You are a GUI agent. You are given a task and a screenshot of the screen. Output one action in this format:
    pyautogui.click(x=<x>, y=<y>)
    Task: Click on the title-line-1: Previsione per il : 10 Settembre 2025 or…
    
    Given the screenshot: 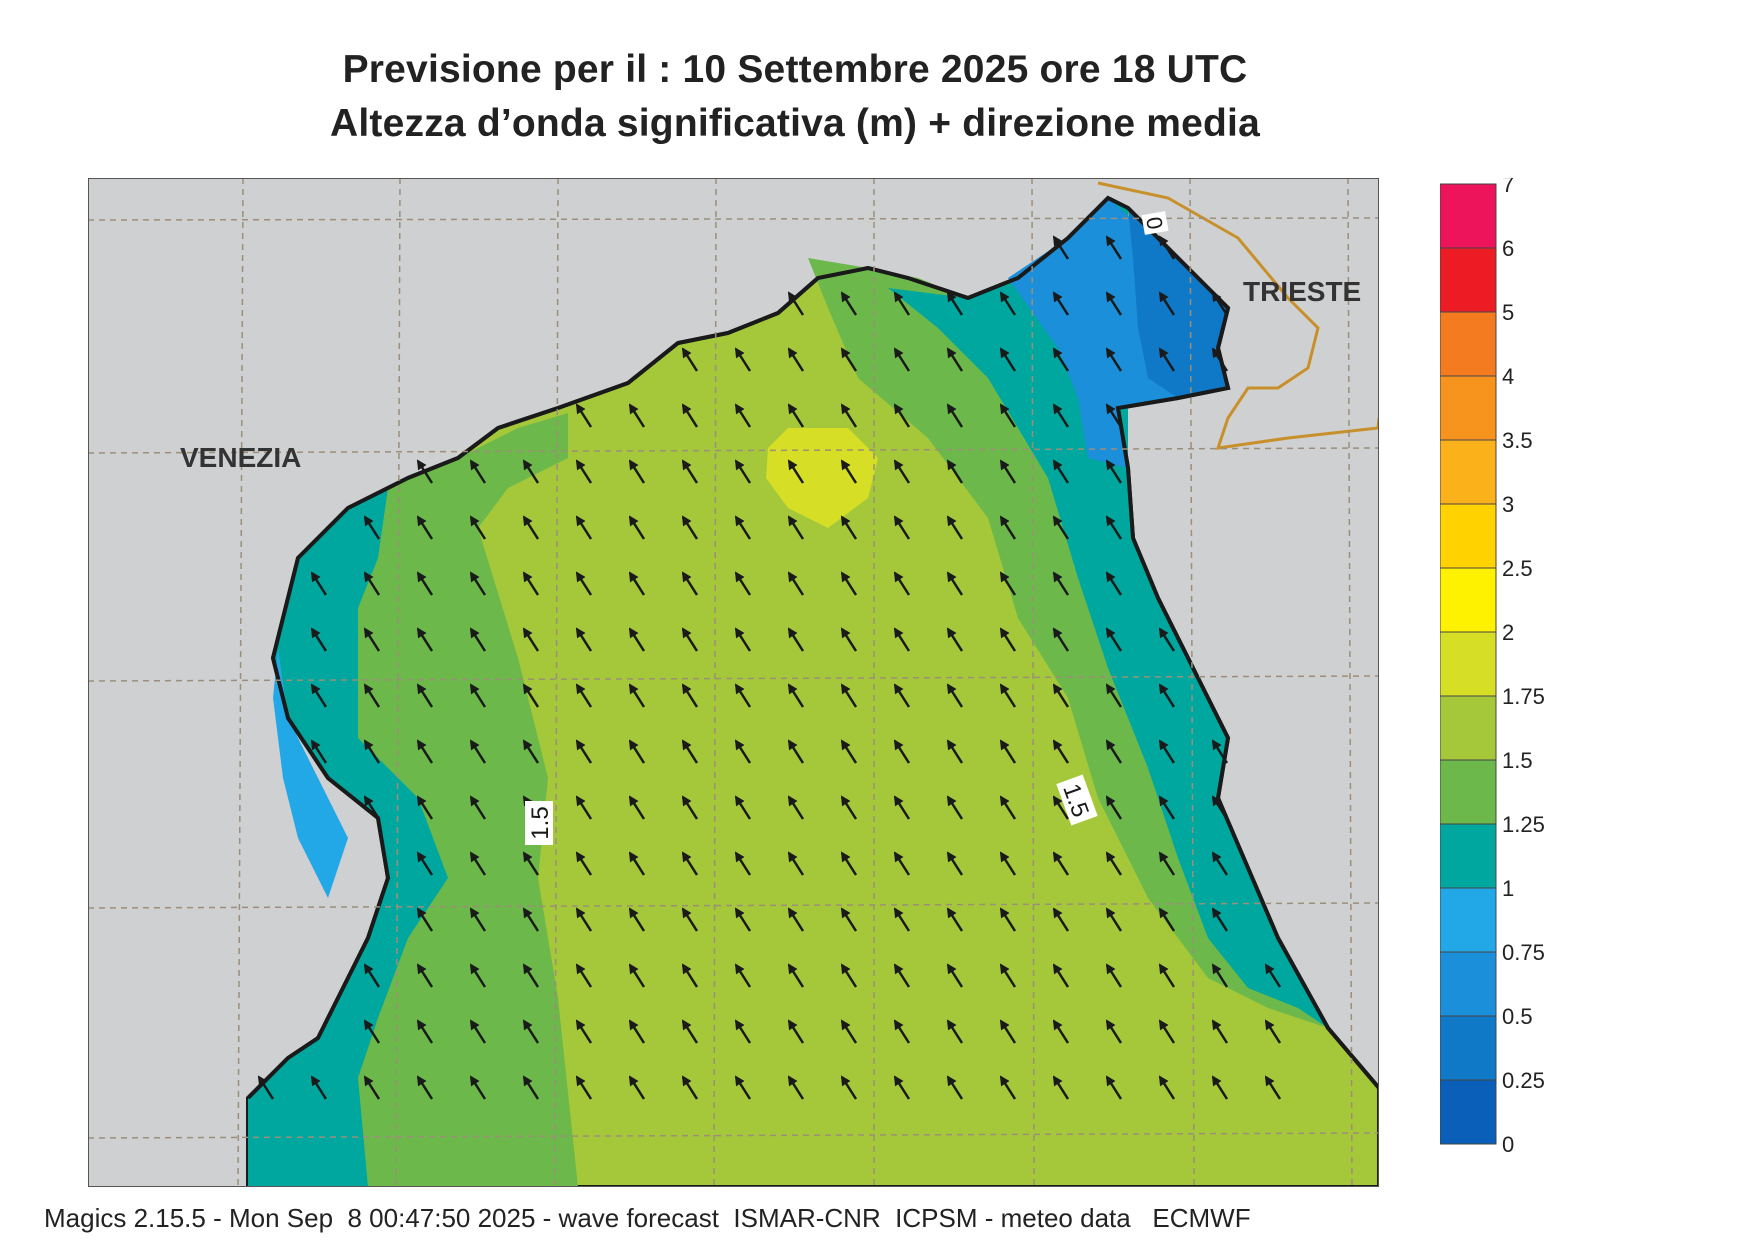 What is the action you would take?
    pyautogui.click(x=795, y=69)
    